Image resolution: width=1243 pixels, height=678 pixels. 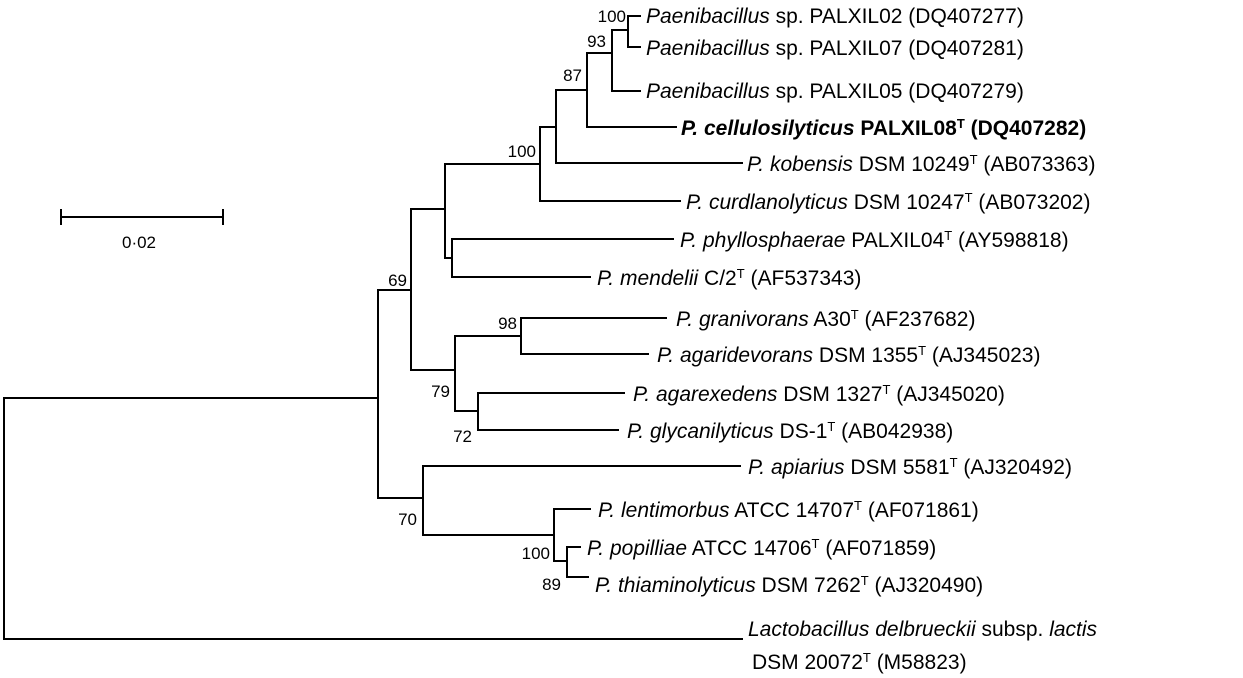 I want to click on clade-b-branches, so click(x=559, y=521).